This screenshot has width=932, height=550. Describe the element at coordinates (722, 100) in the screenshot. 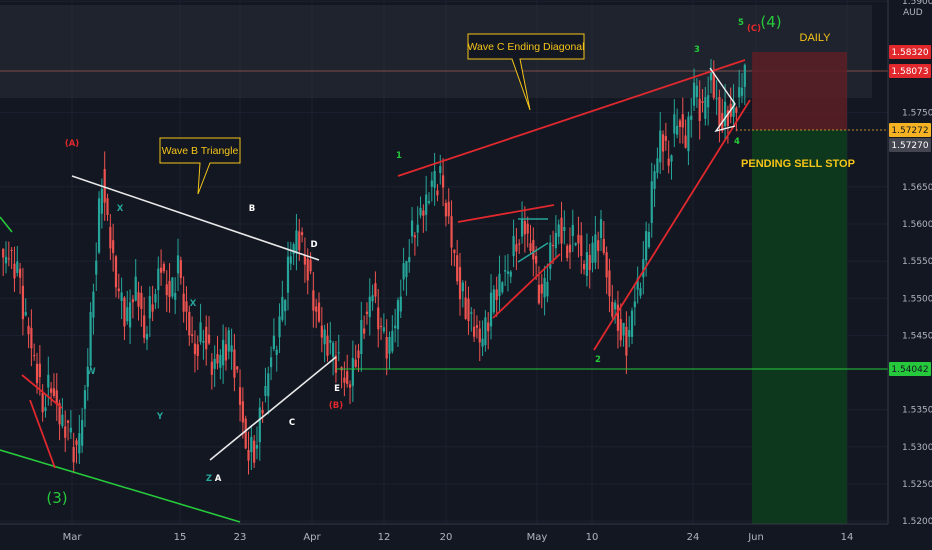

I see `wave4-triangle` at that location.